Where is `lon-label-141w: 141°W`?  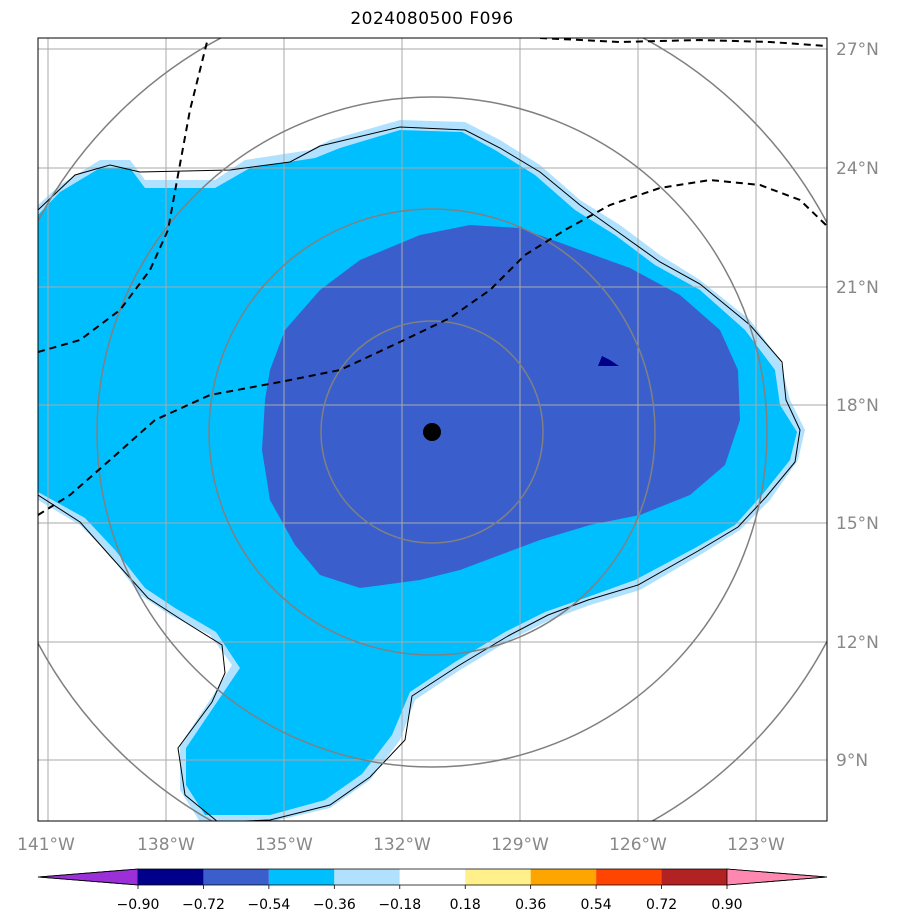 lon-label-141w: 141°W is located at coordinates (46, 845).